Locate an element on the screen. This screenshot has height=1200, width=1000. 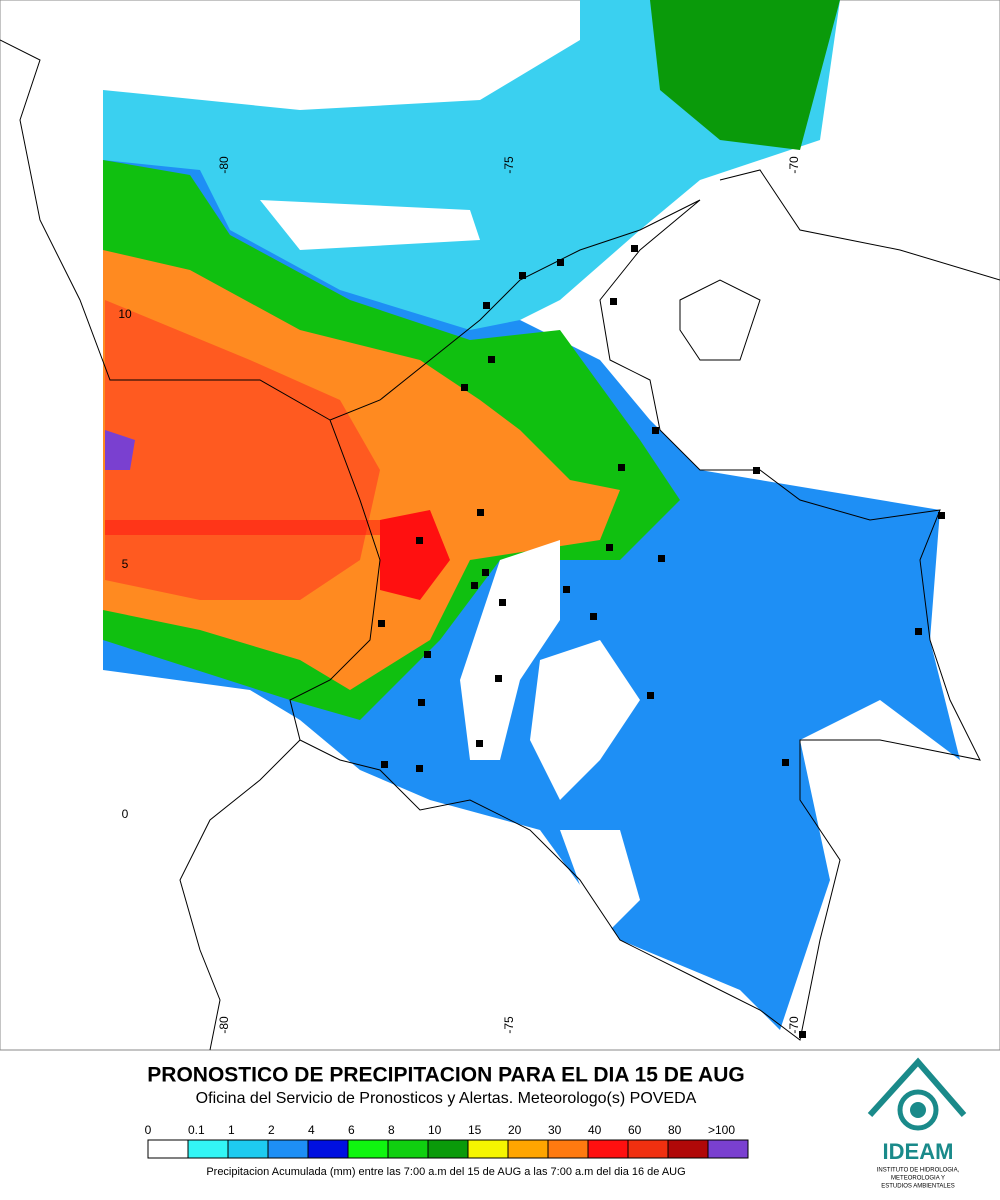
legend-label: 8 is located at coordinates (391, 1130).